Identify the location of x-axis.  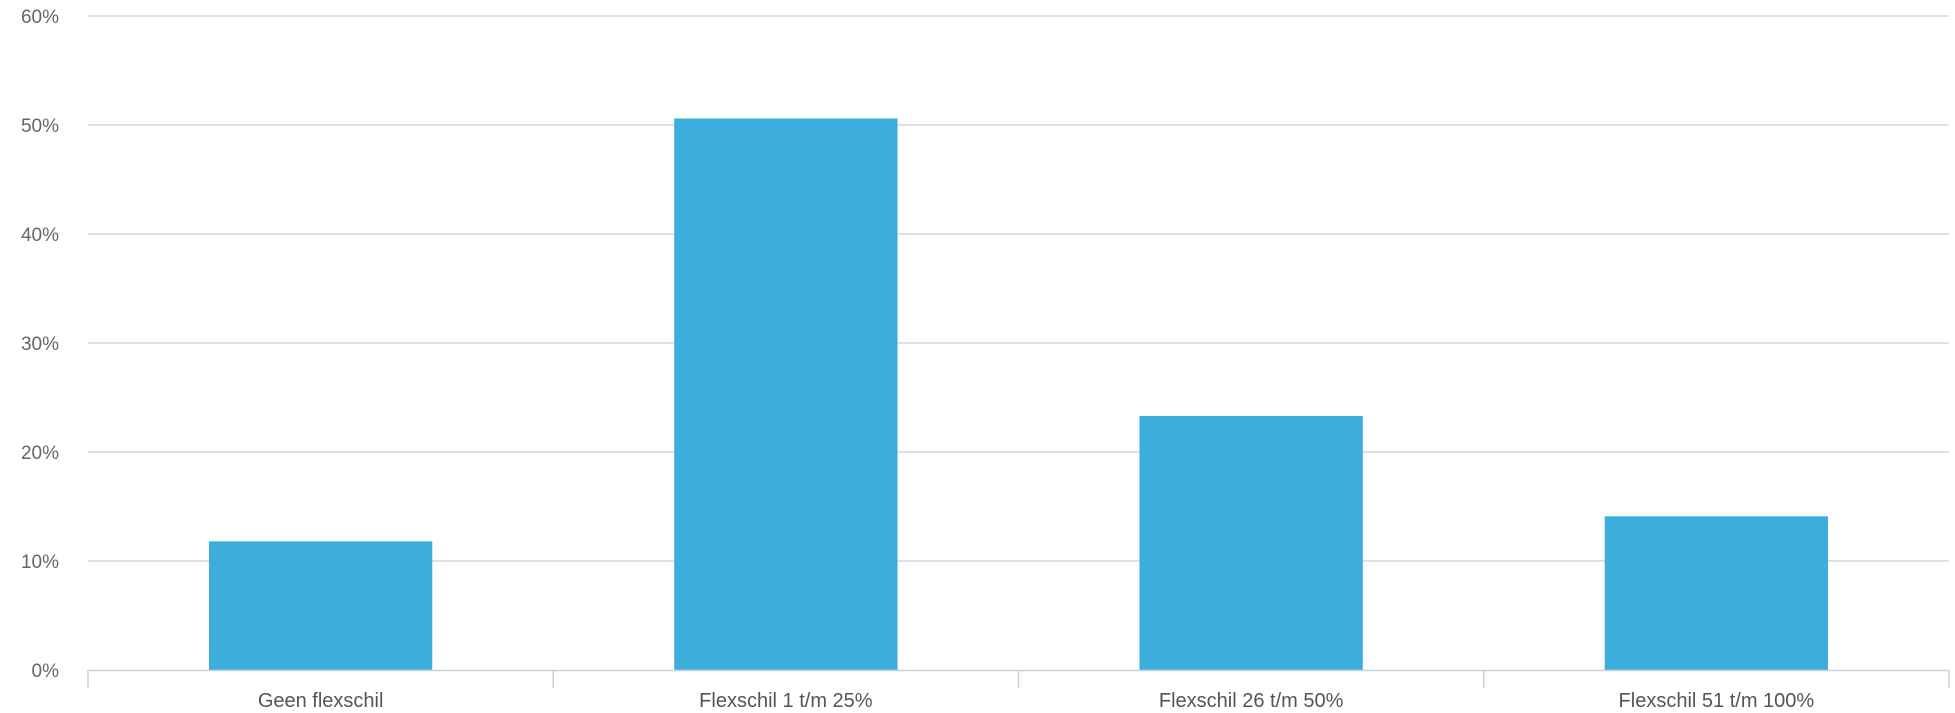
(1018, 678).